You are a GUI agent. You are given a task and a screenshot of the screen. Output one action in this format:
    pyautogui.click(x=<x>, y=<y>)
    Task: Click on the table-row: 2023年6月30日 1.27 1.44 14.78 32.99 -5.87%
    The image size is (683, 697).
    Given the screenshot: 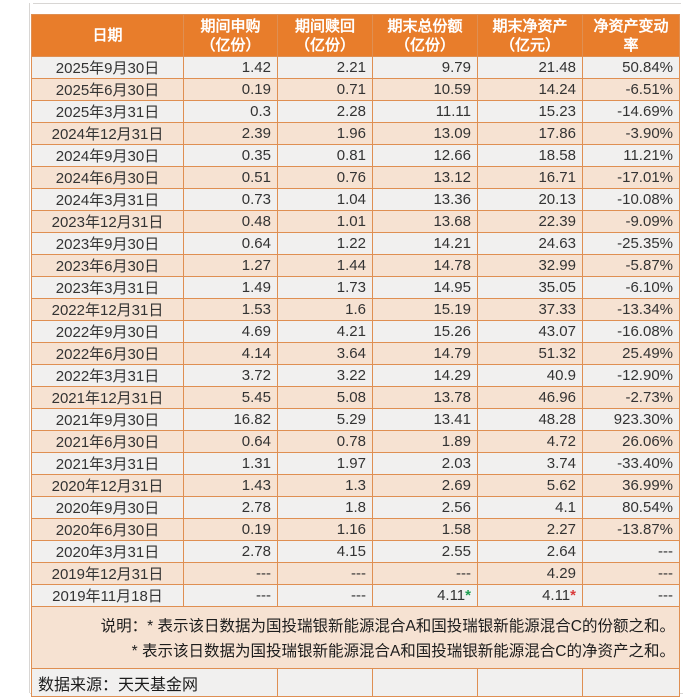 What is the action you would take?
    pyautogui.click(x=355, y=265)
    